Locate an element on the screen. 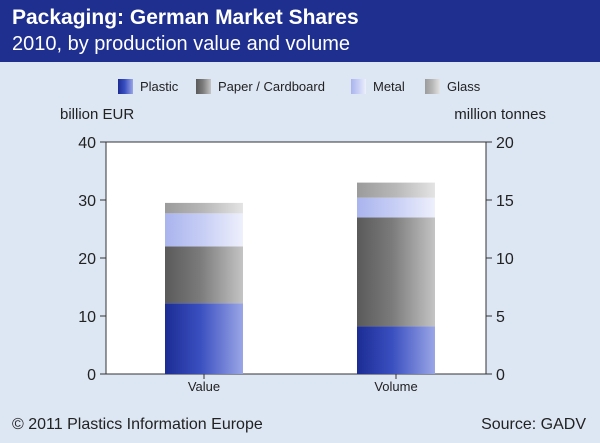 Image resolution: width=600 pixels, height=443 pixels. x-axis: Value Volume is located at coordinates (303, 384).